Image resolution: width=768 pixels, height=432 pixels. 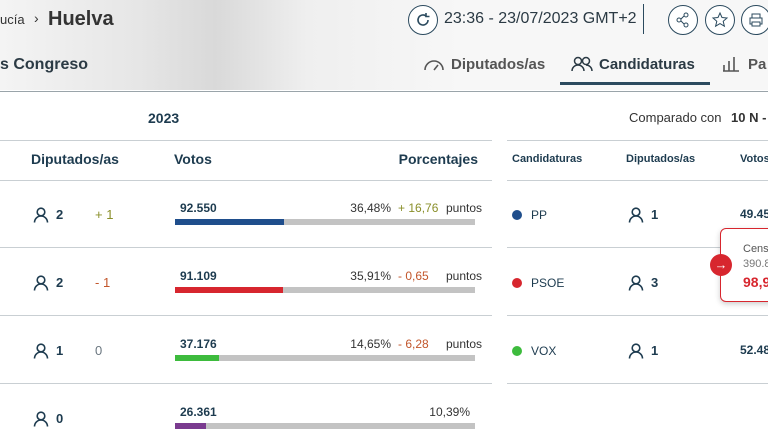 I want to click on percent: 14,65%, so click(x=370, y=344).